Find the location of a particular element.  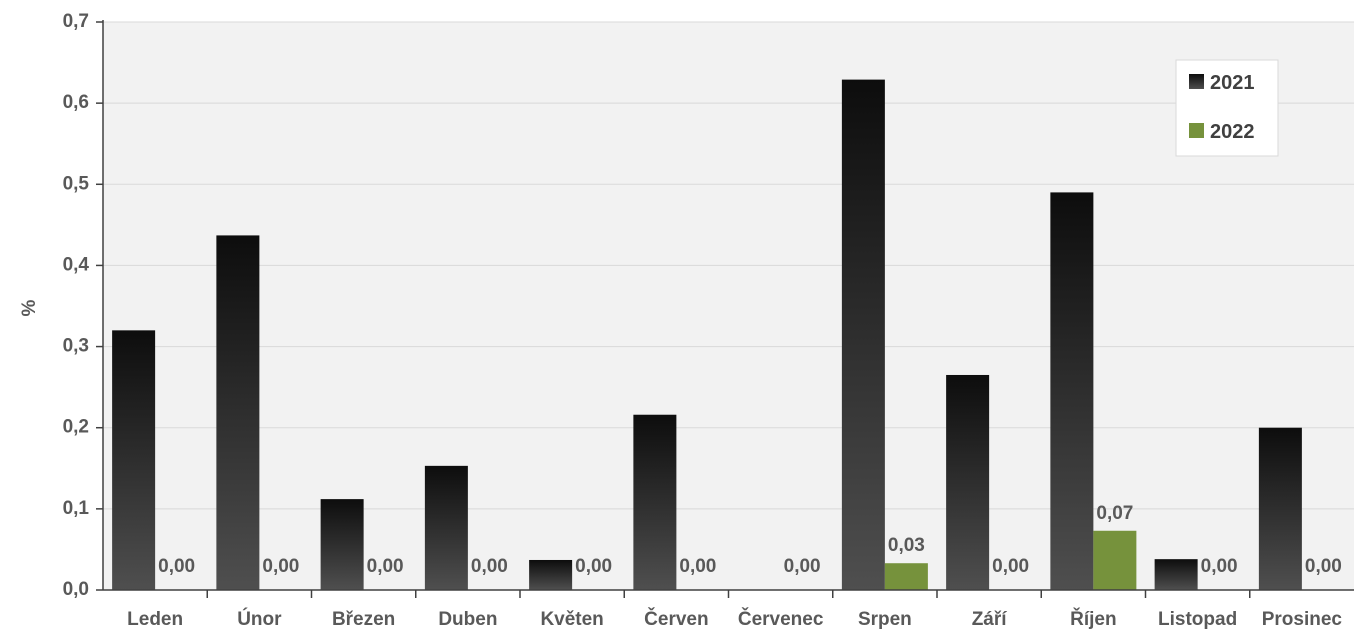

y-tick-label: 0,5 is located at coordinates (76, 183).